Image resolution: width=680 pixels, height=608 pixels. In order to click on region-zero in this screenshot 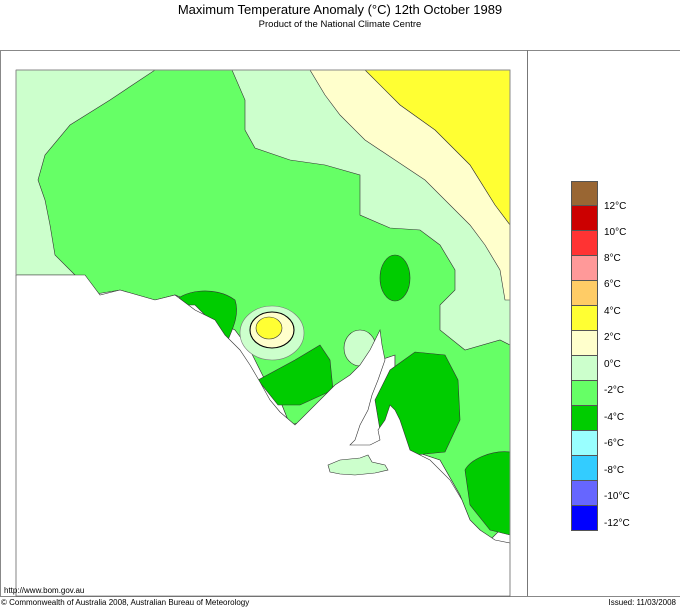, I will do `click(410, 185)`.